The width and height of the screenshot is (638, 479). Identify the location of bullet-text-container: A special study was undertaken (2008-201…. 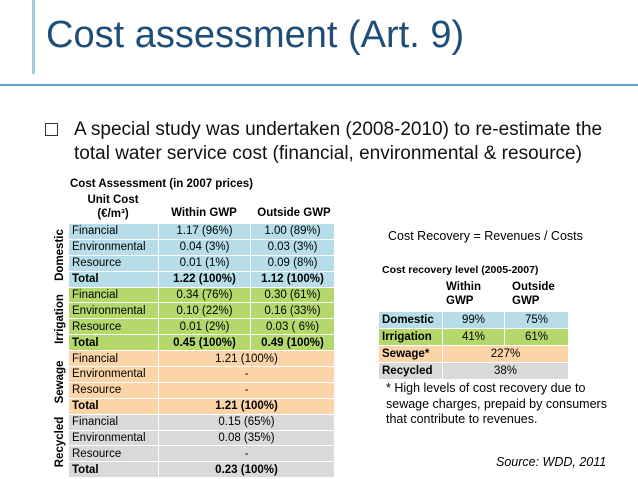
(344, 146).